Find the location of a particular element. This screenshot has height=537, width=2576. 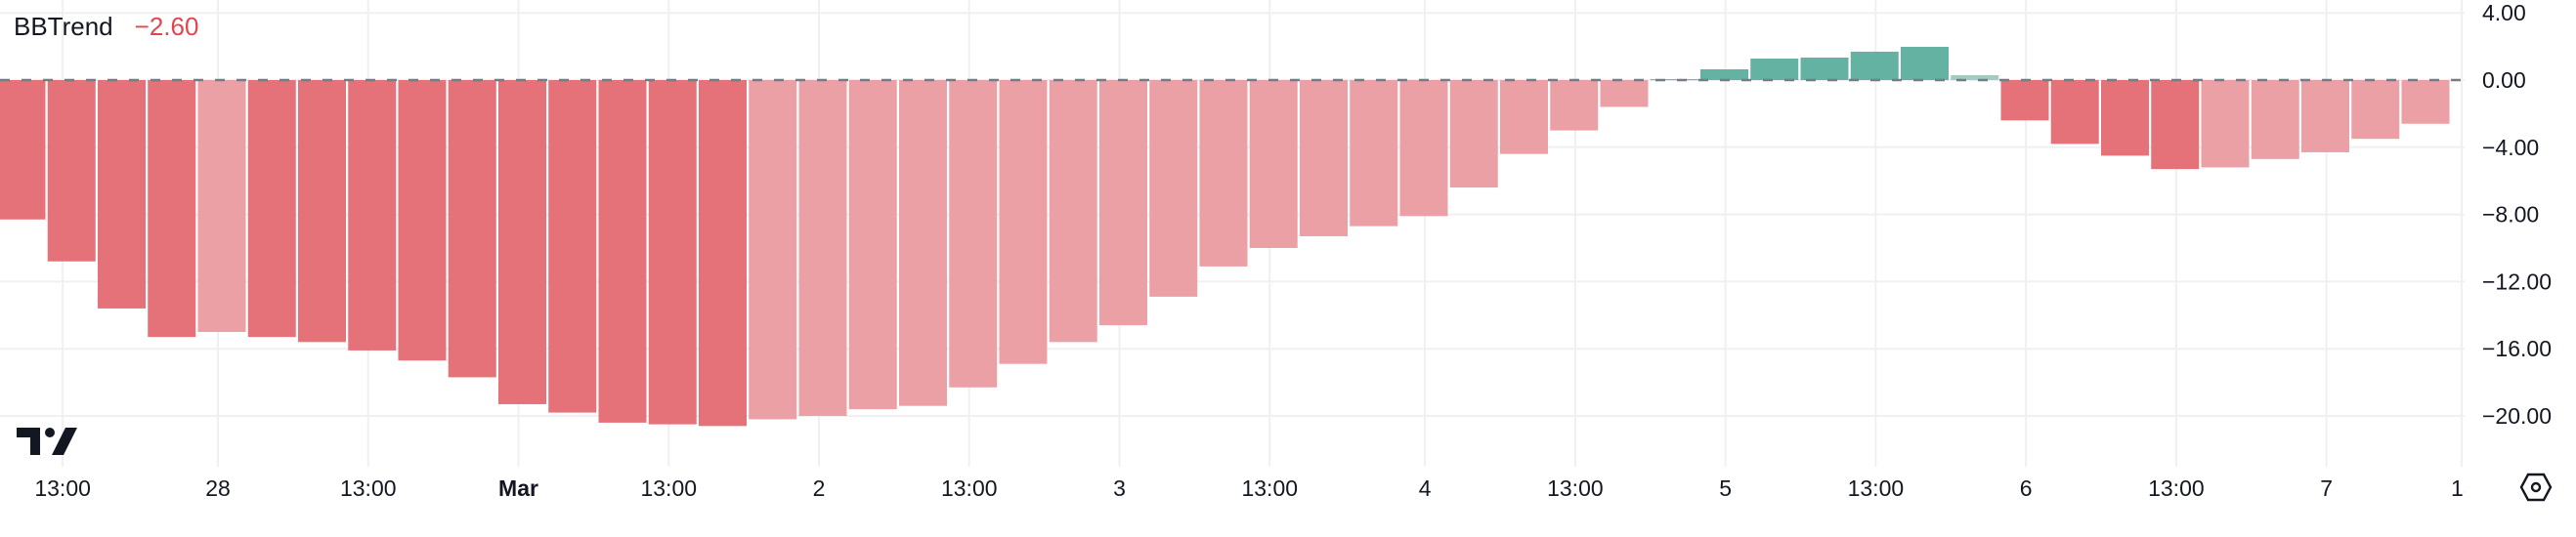

y-tick-label: −8.00 is located at coordinates (2511, 214).